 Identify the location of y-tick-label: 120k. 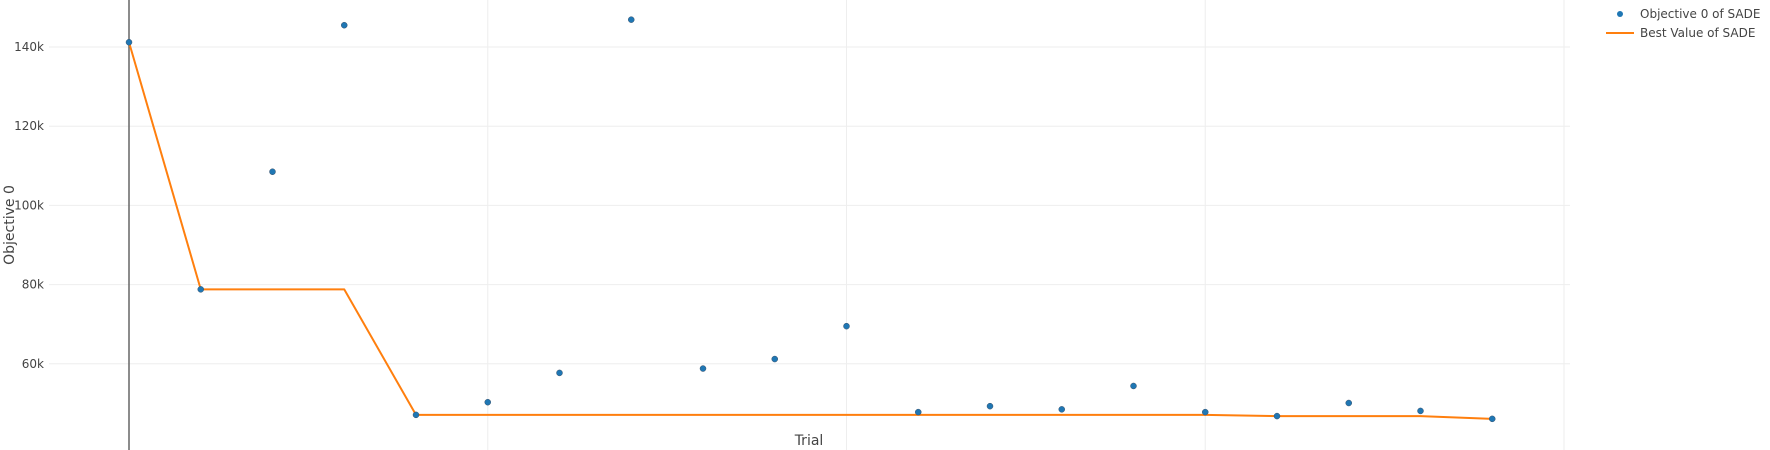
(29, 126).